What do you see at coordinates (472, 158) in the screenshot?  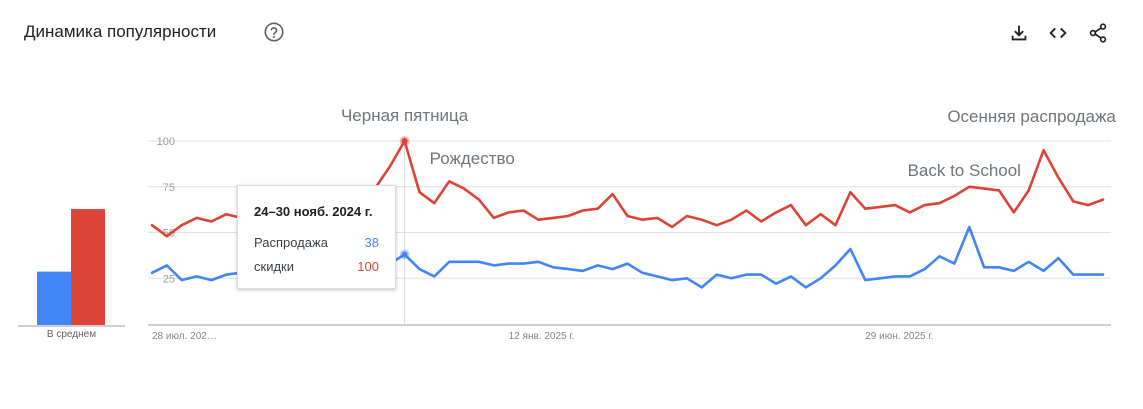 I see `chart-annotation: Рождество` at bounding box center [472, 158].